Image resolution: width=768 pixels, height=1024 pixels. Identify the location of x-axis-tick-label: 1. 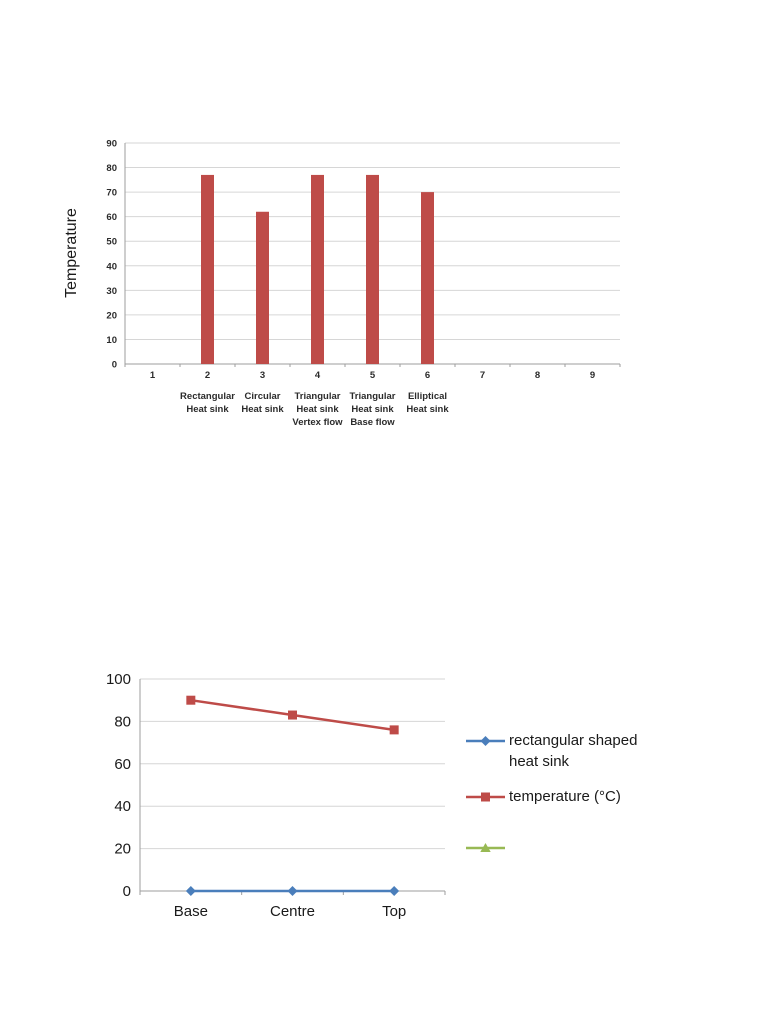
(153, 375).